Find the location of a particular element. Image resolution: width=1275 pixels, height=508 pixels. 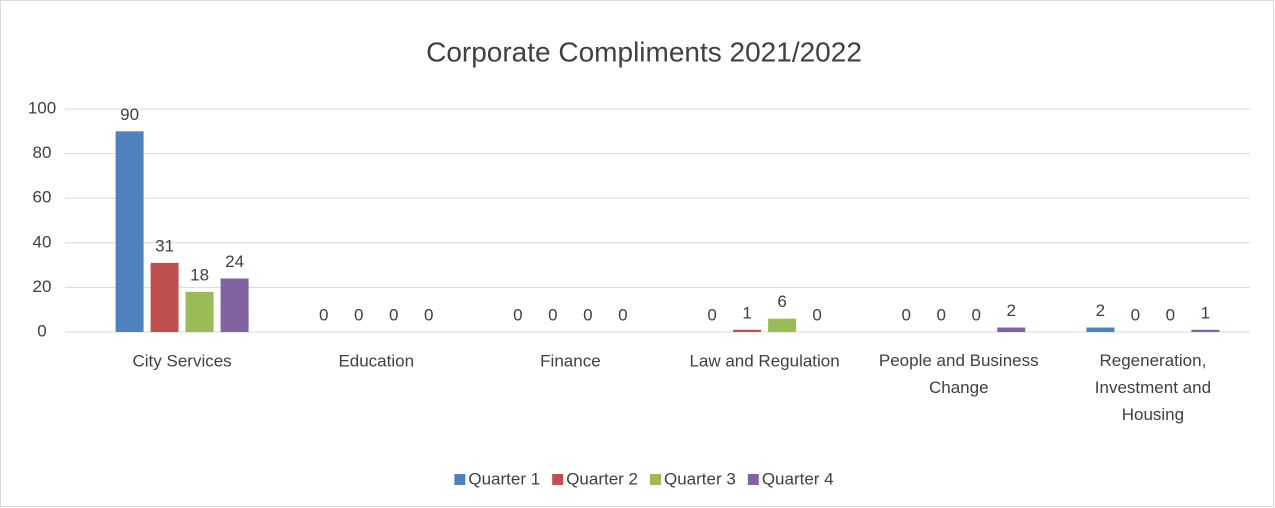

x-tick-label: People and Business Change is located at coordinates (959, 374).